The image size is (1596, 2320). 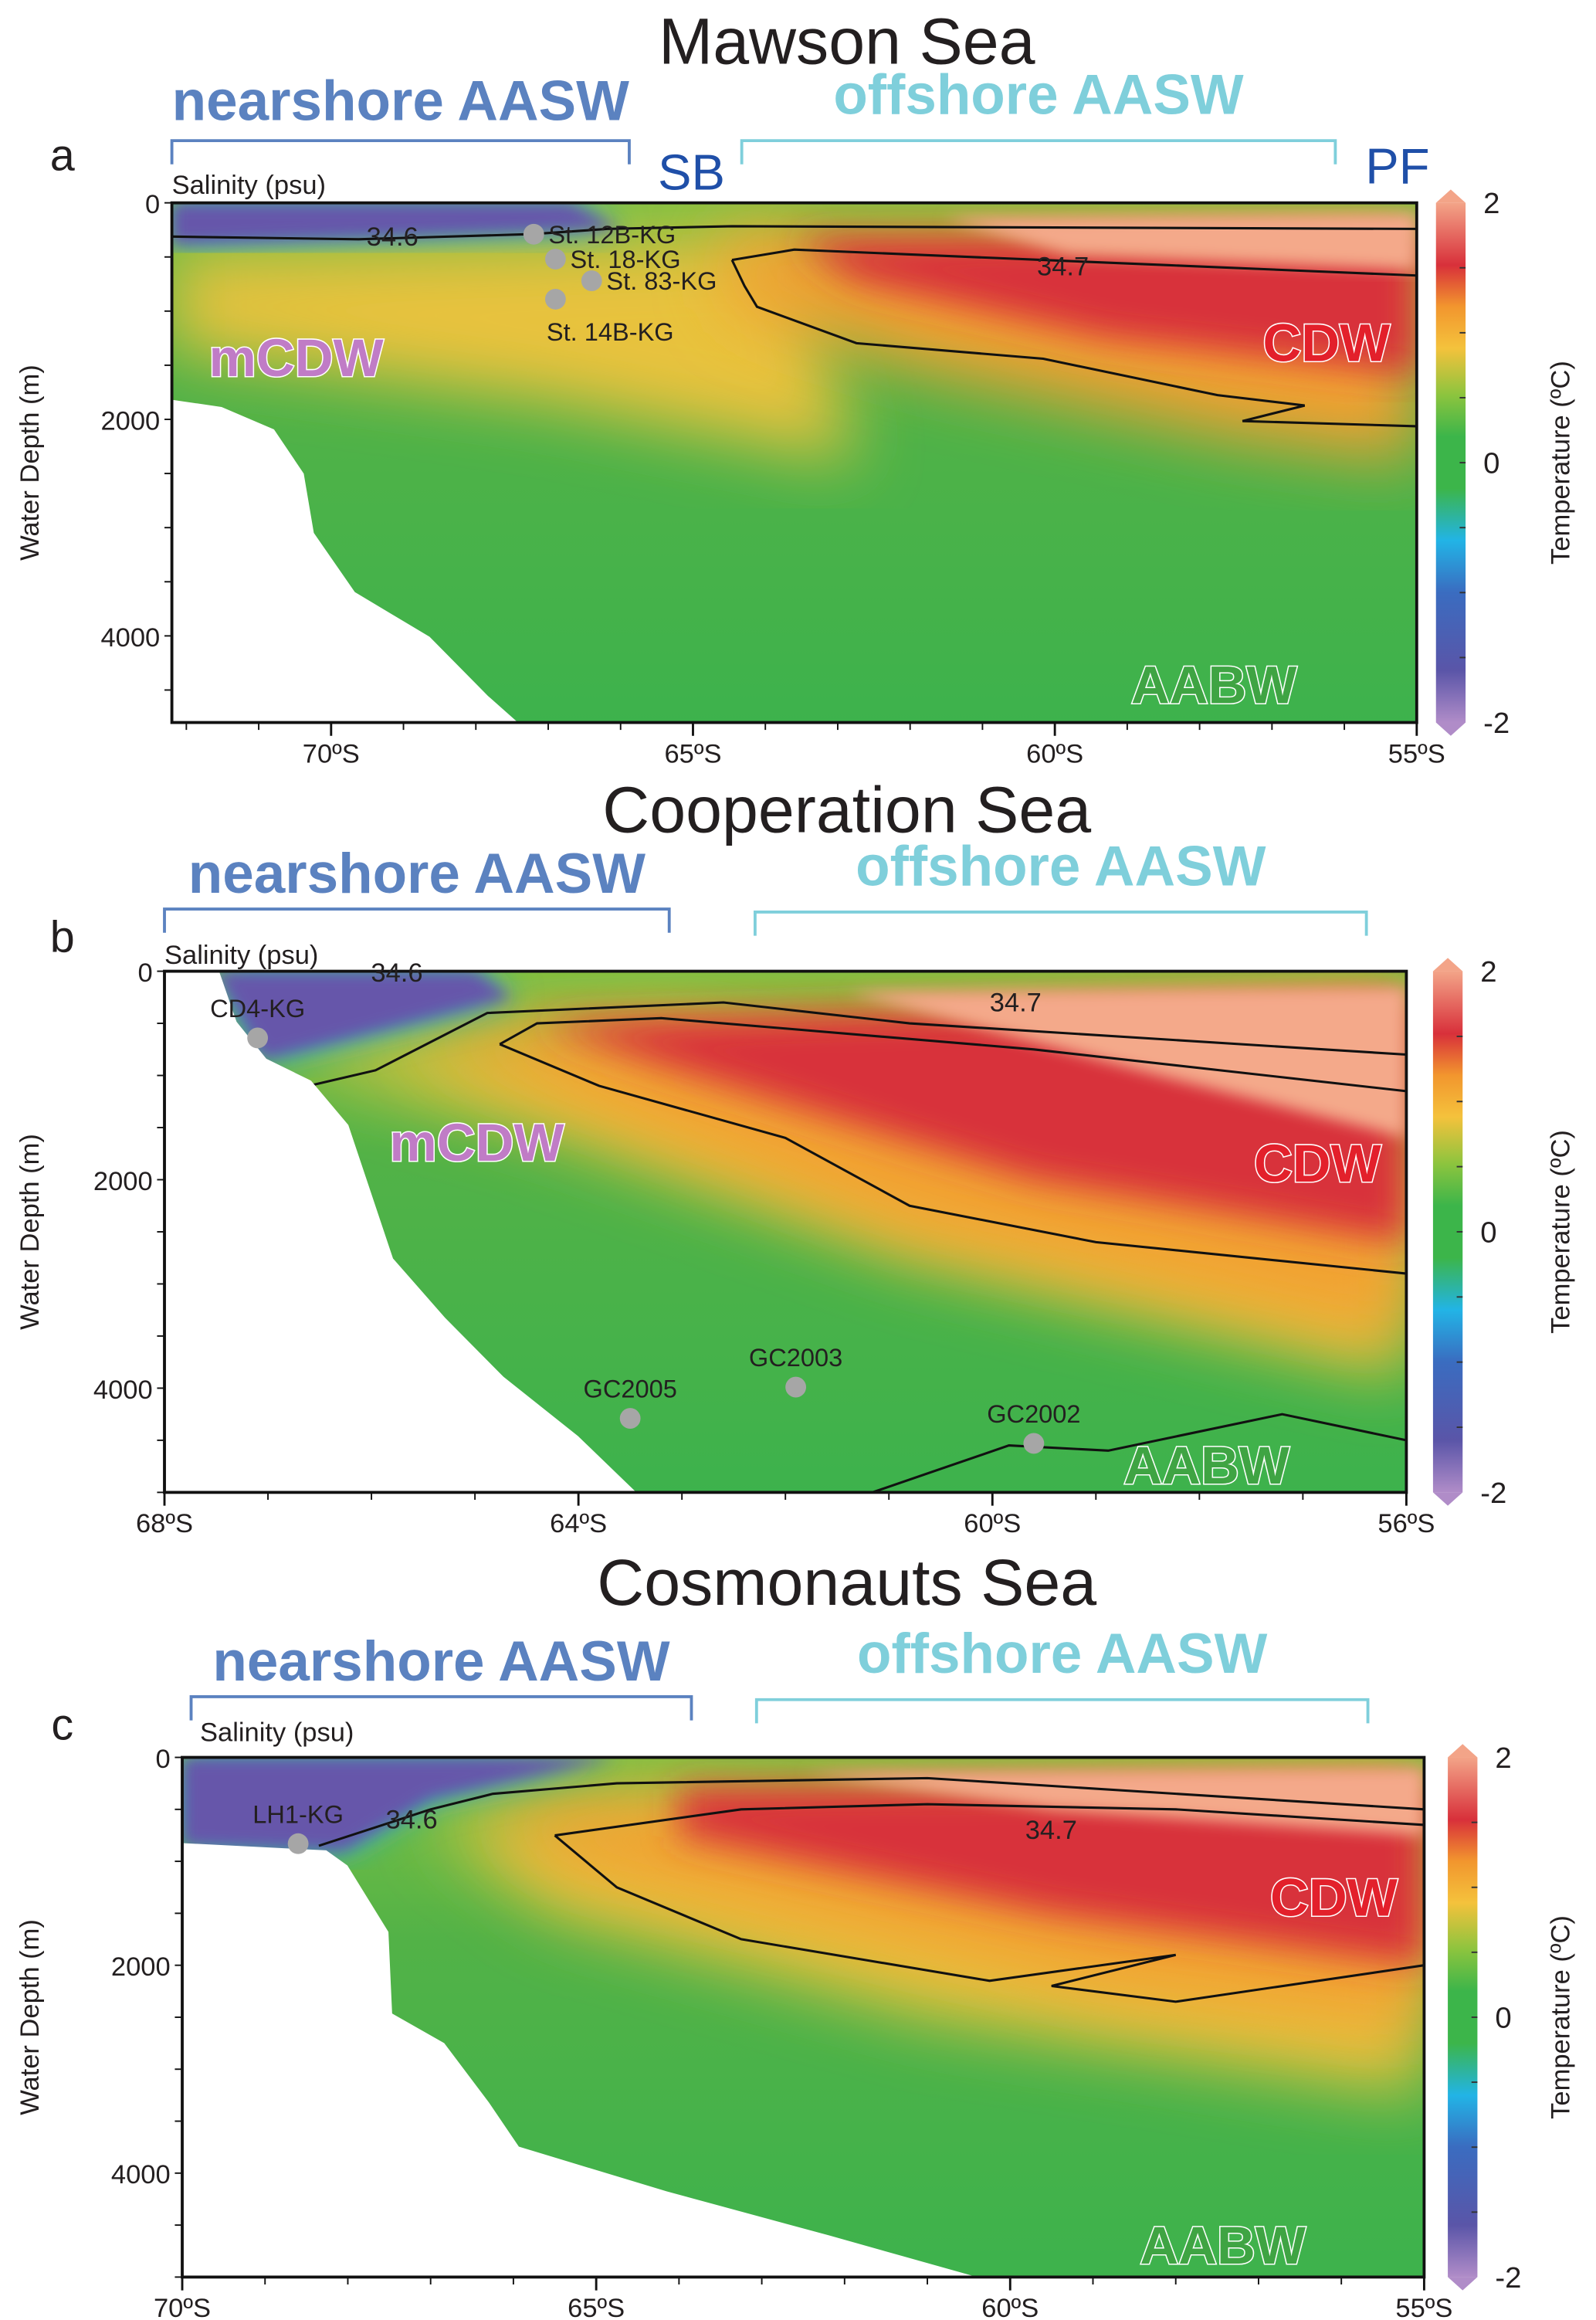 I want to click on panel-letter: c, so click(x=62, y=1725).